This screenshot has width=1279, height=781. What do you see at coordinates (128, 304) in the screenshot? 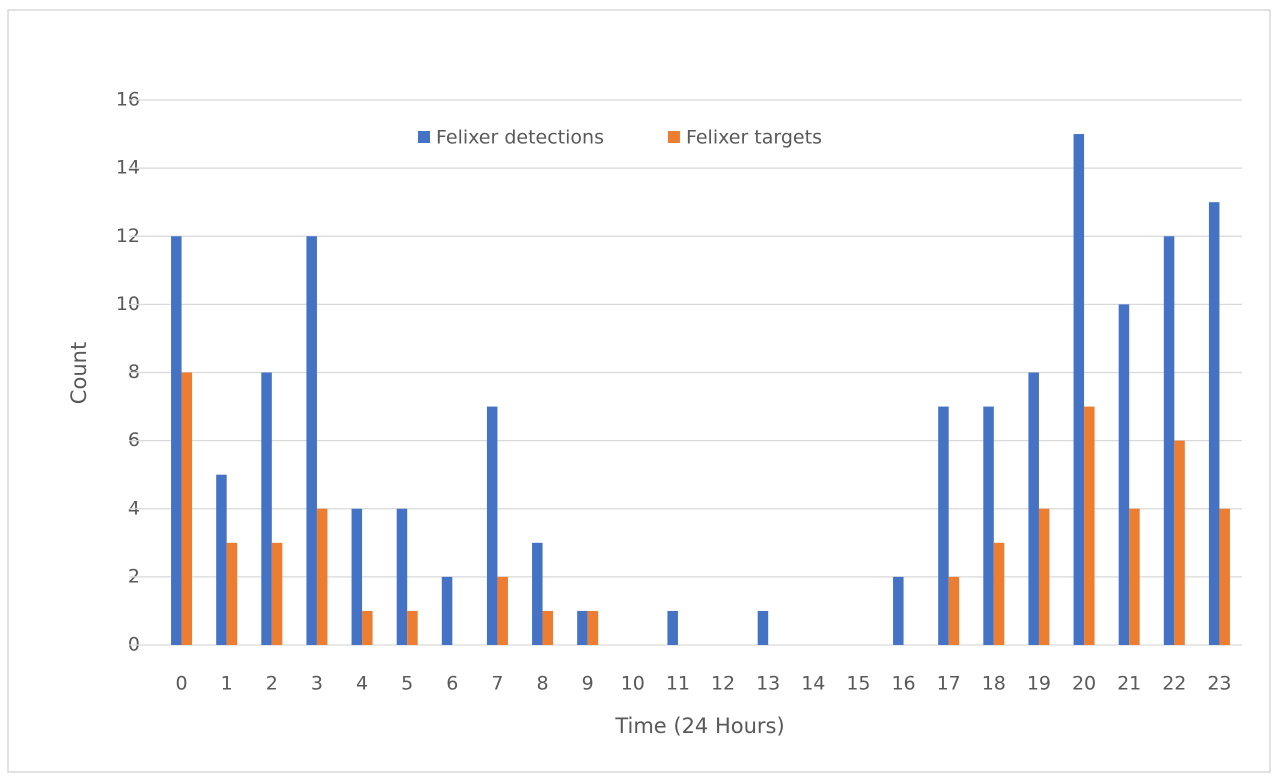
I see `y-tick-label: 10` at bounding box center [128, 304].